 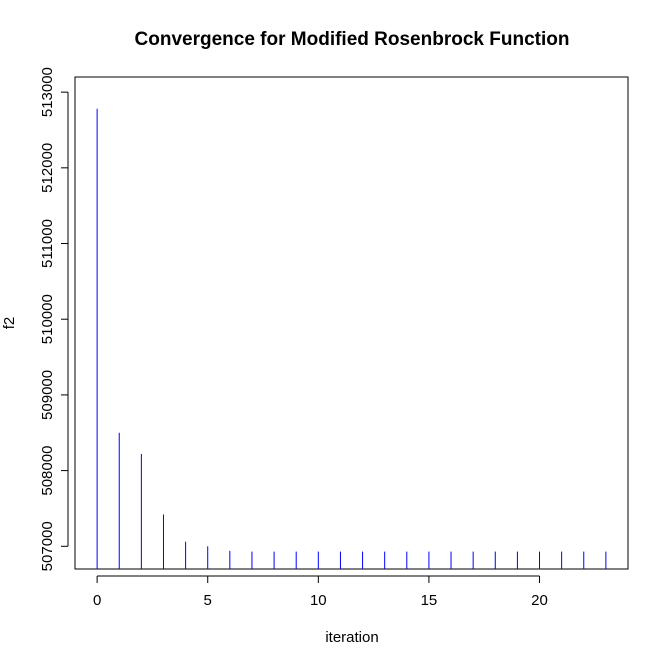 I want to click on y-tick-label: 513000, so click(x=47, y=92).